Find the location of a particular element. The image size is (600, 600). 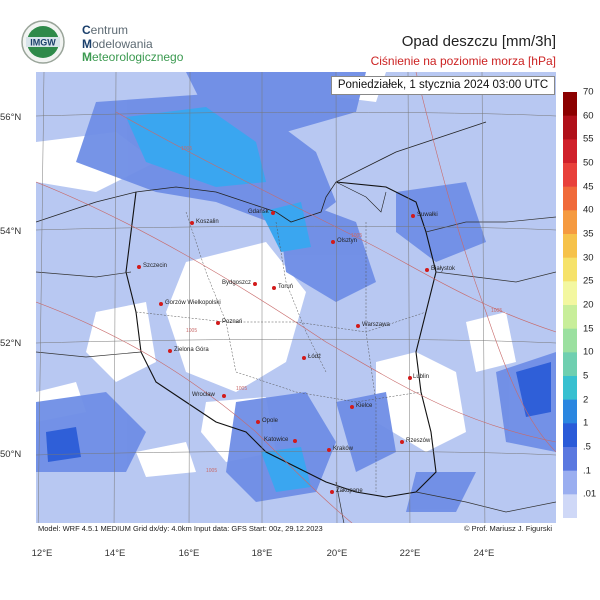

map-subtitle: Ciśnienie na poziomie morza [hPa] is located at coordinates (463, 61).